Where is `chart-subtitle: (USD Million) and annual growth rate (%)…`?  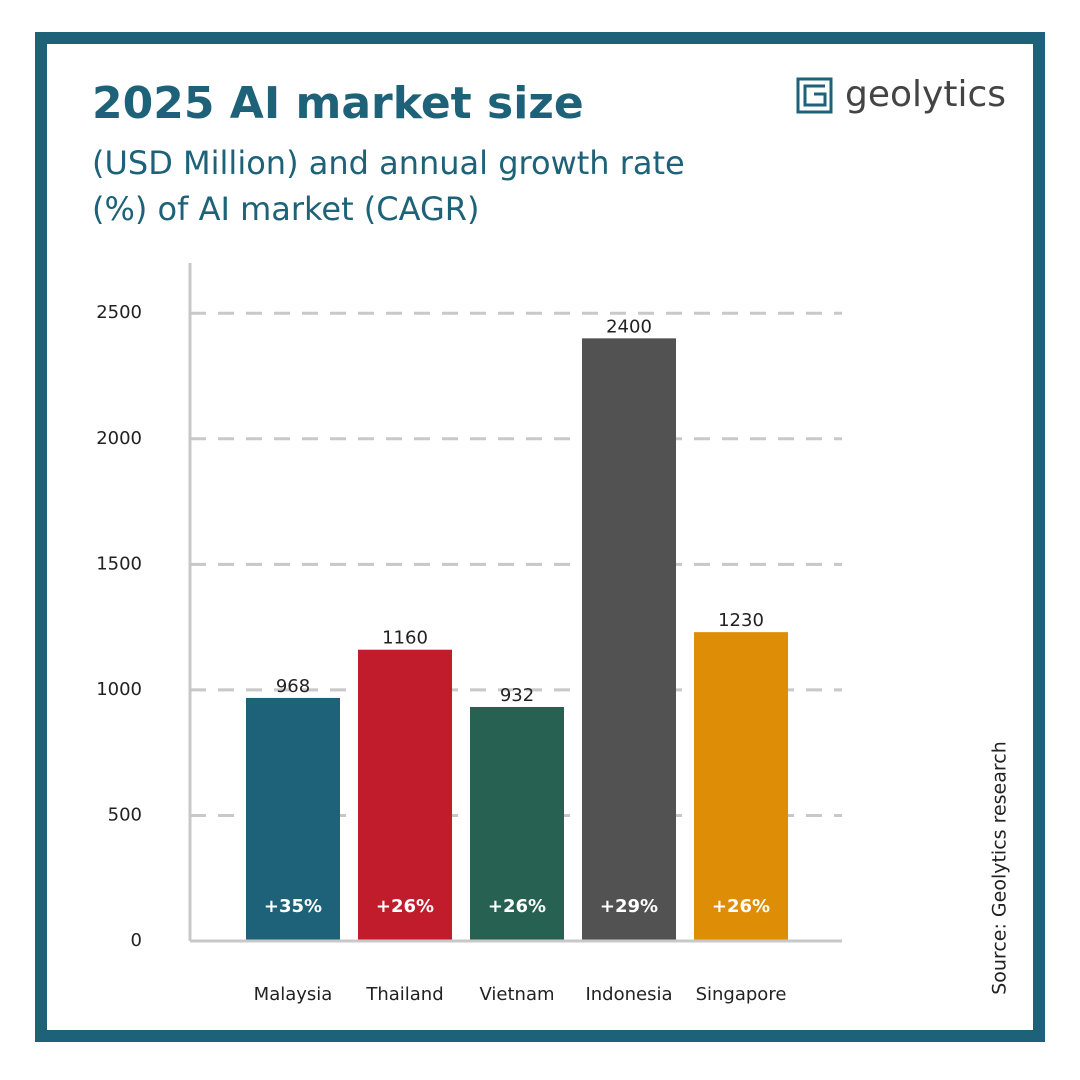 chart-subtitle: (USD Million) and annual growth rate (%)… is located at coordinates (388, 186).